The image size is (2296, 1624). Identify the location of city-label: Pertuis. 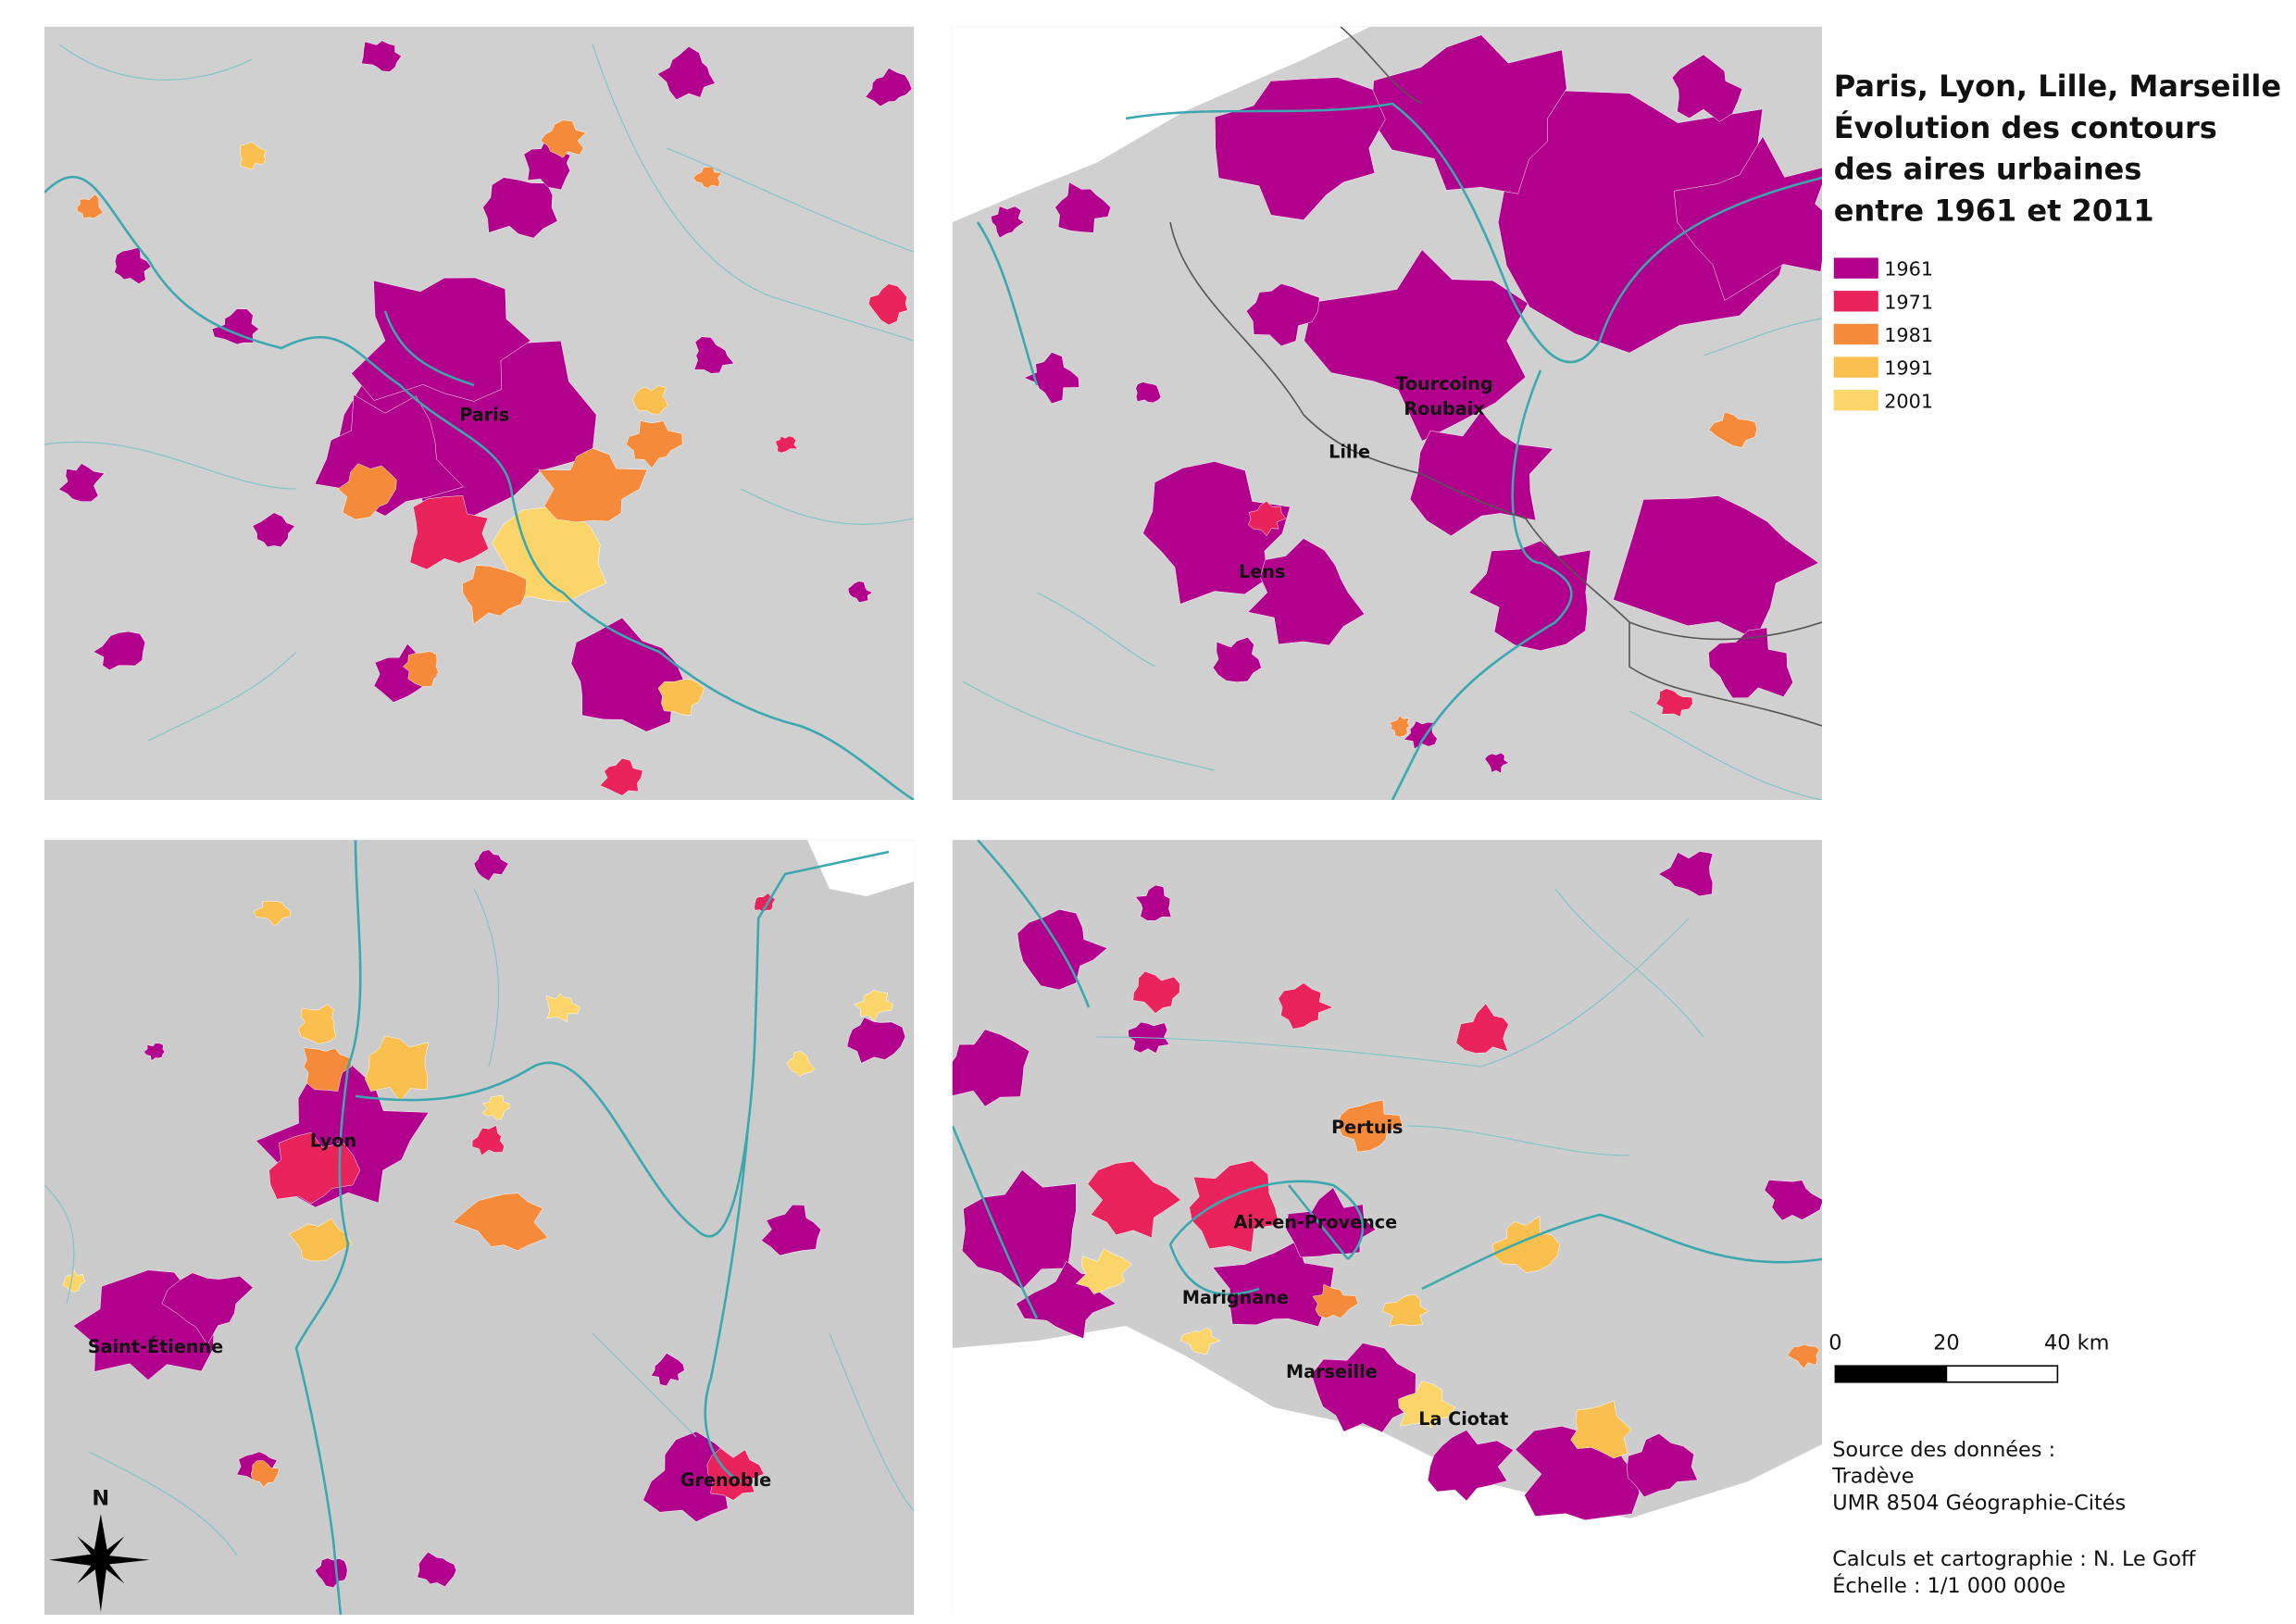
(1367, 1127).